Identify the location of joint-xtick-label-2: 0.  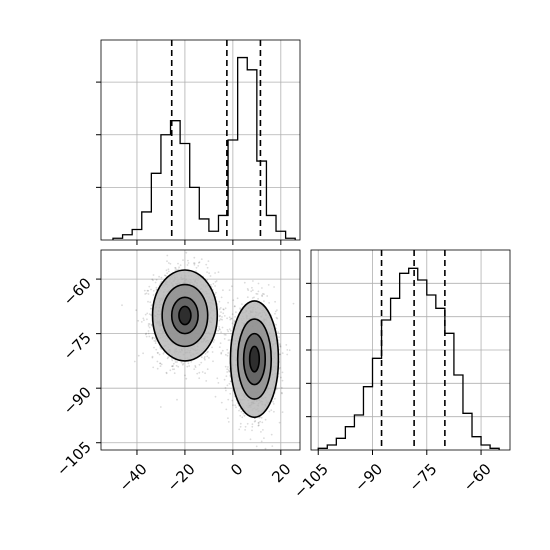
(236, 469).